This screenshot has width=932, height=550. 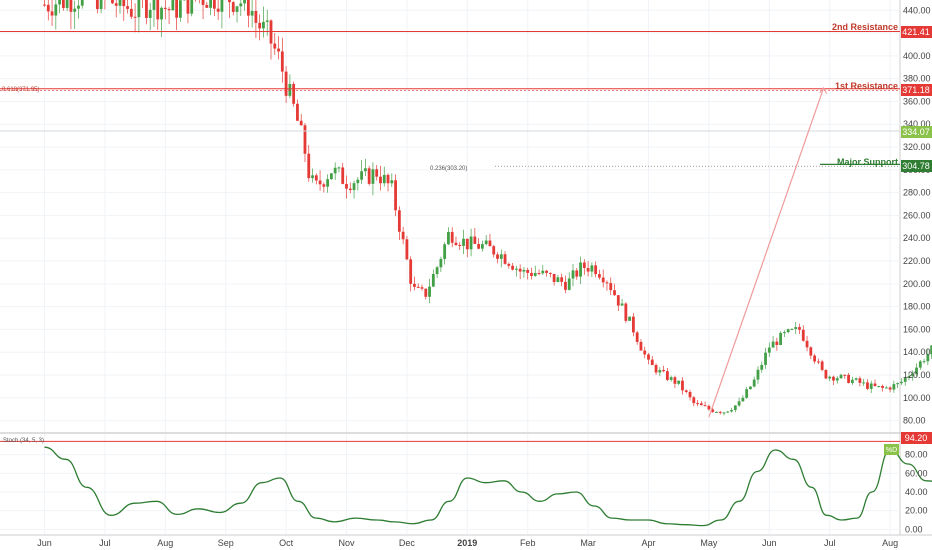 What do you see at coordinates (917, 238) in the screenshot?
I see `price-tick-label: 240.00` at bounding box center [917, 238].